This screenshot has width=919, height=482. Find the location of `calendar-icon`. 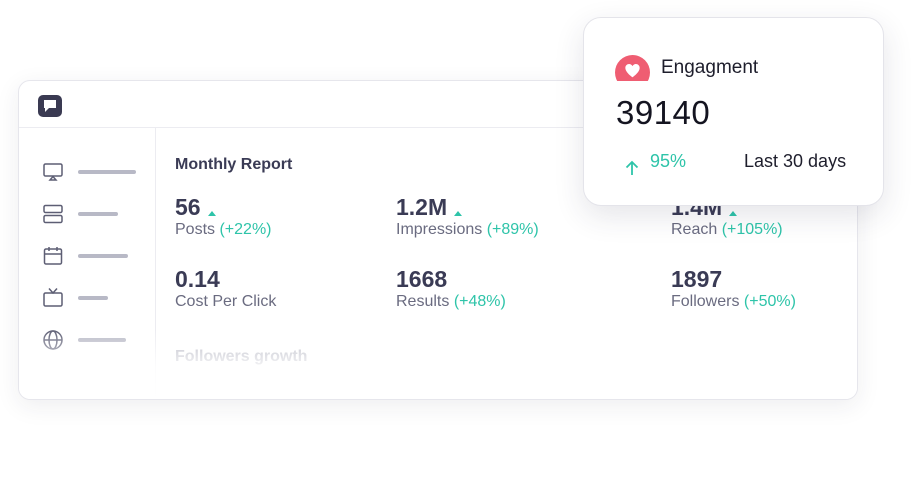

calendar-icon is located at coordinates (53, 256).